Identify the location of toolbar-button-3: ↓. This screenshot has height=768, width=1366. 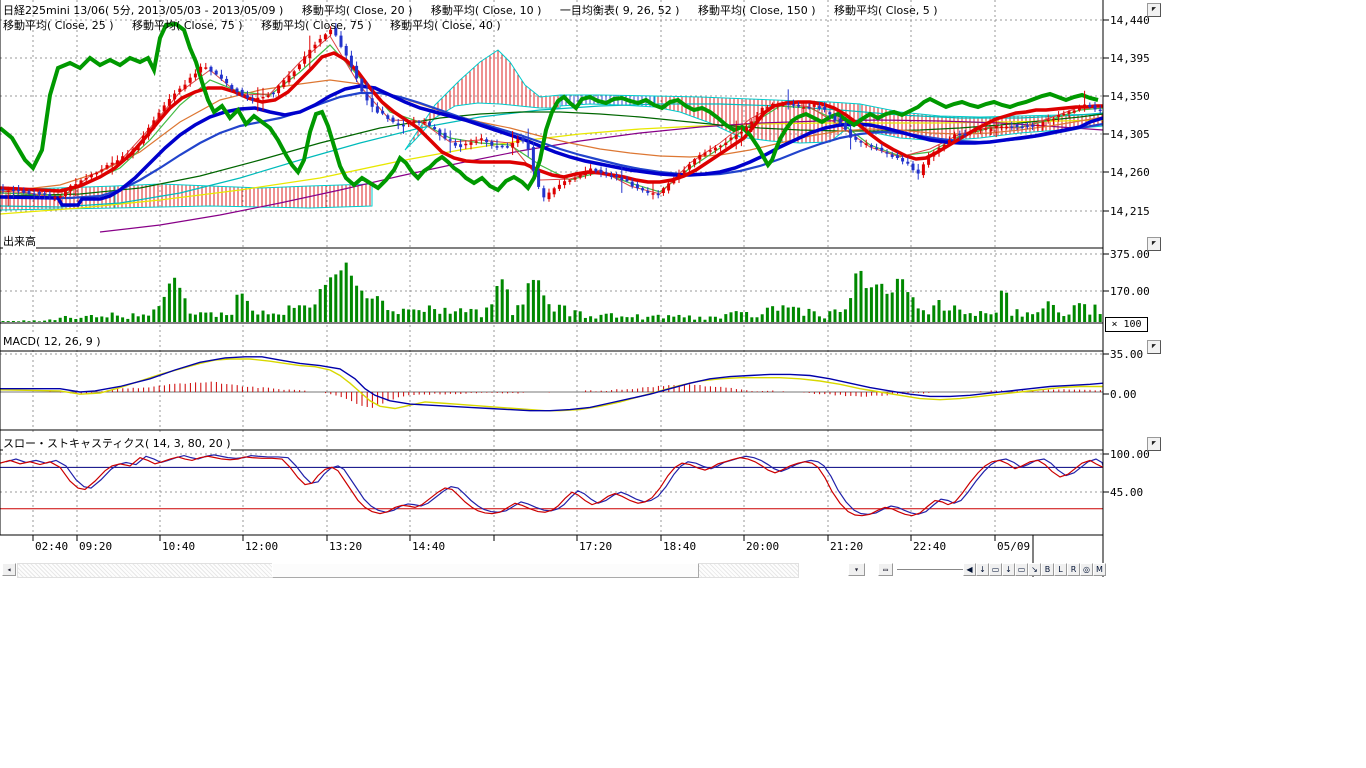
(1008, 569).